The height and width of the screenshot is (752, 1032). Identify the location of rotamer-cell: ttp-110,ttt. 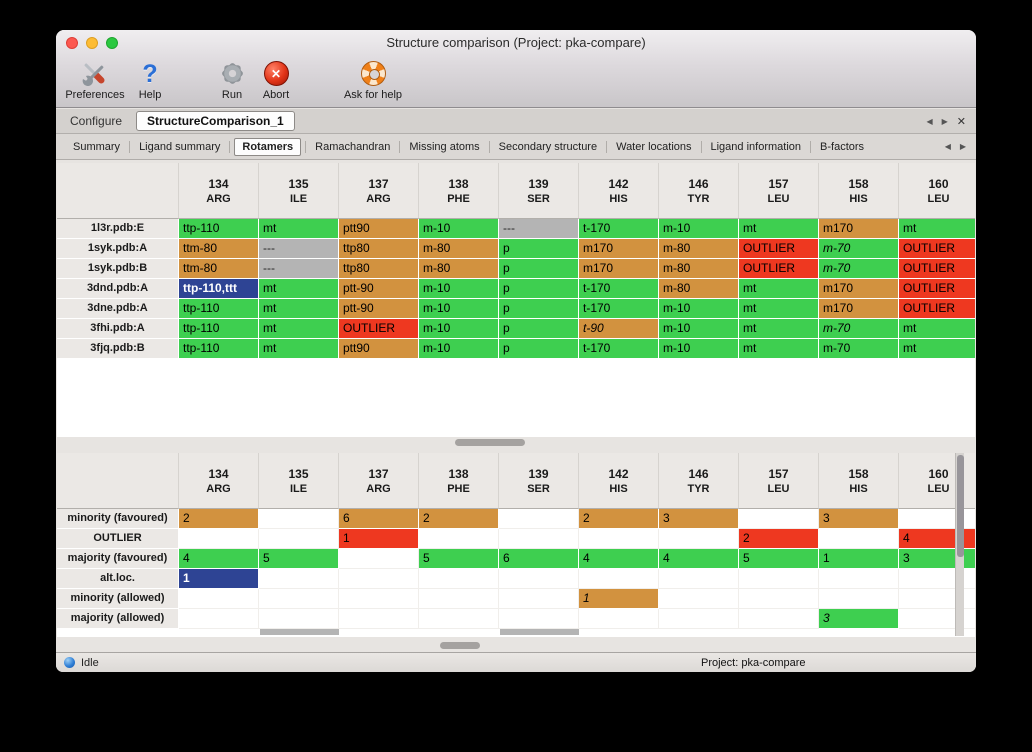
(219, 289).